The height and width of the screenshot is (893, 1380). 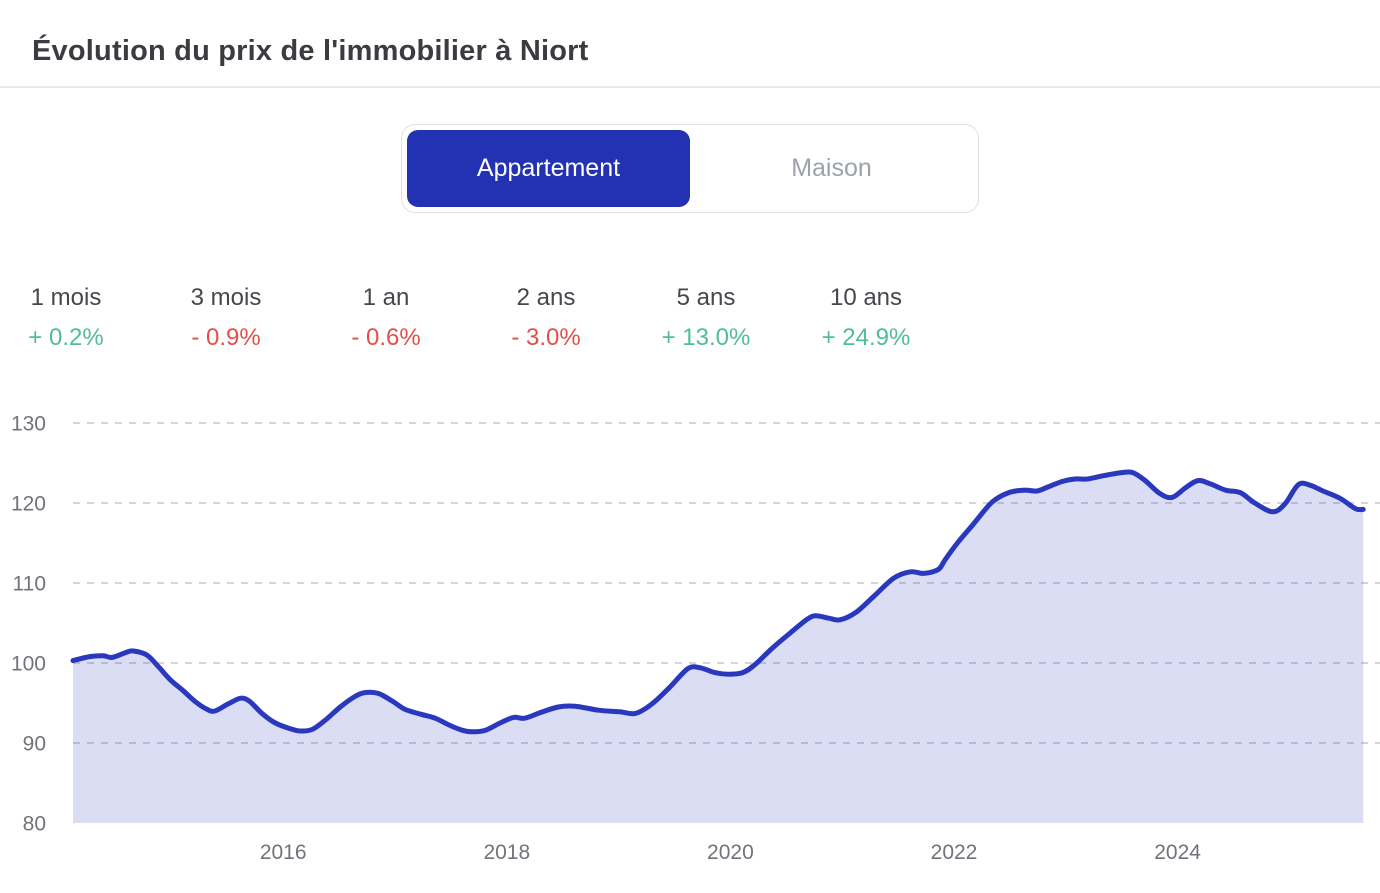 I want to click on stat-value: + 24.9%, so click(x=866, y=337).